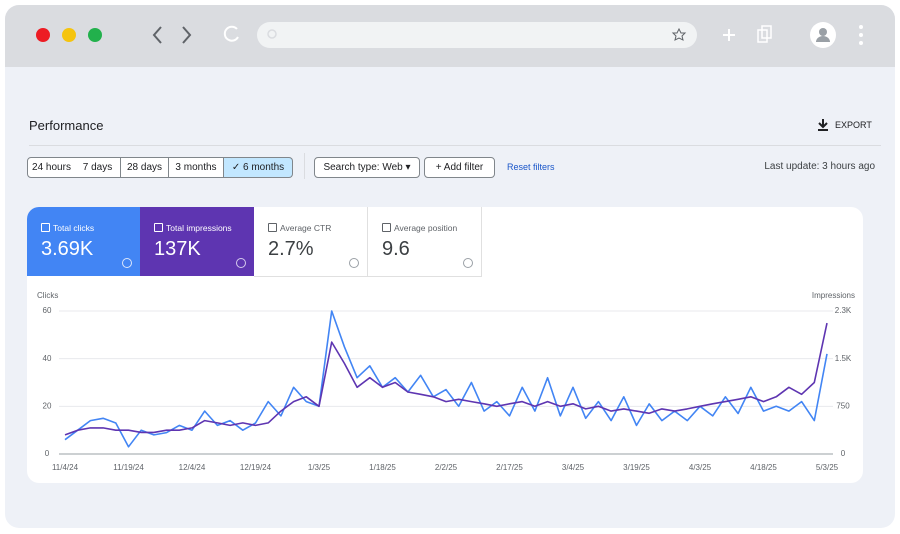  I want to click on forward-button, so click(187, 35).